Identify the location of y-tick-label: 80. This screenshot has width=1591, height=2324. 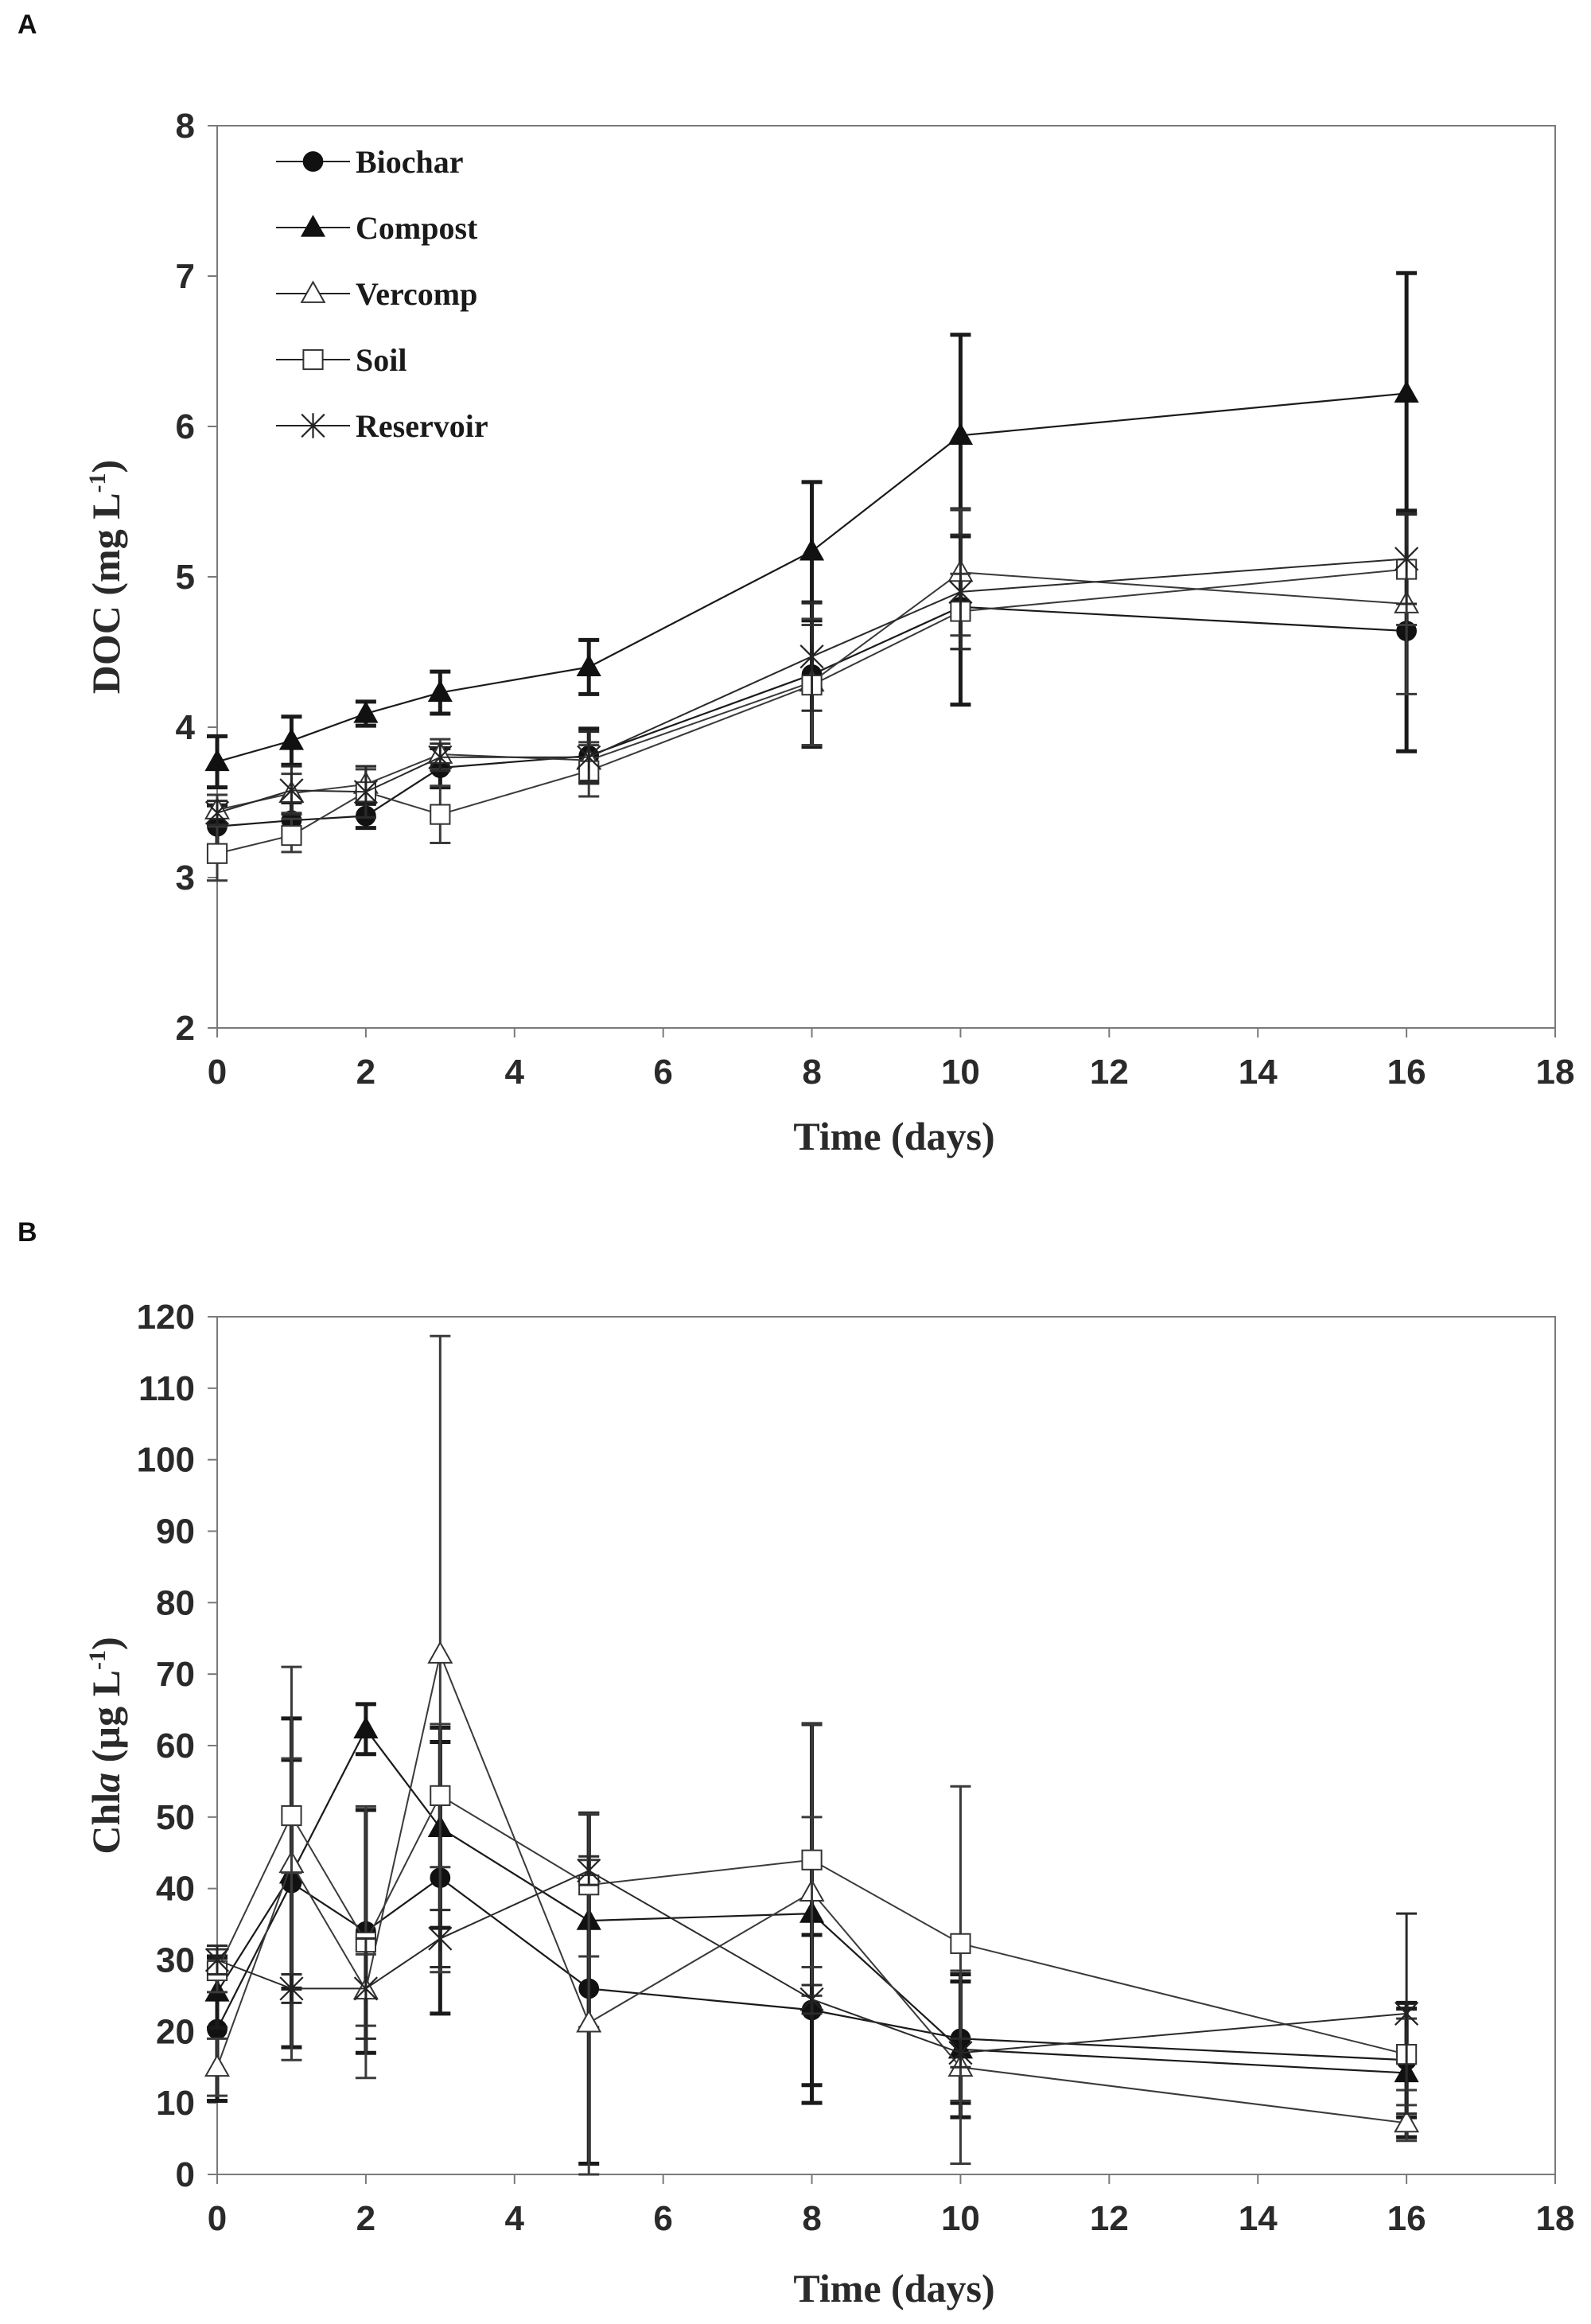
(175, 1602).